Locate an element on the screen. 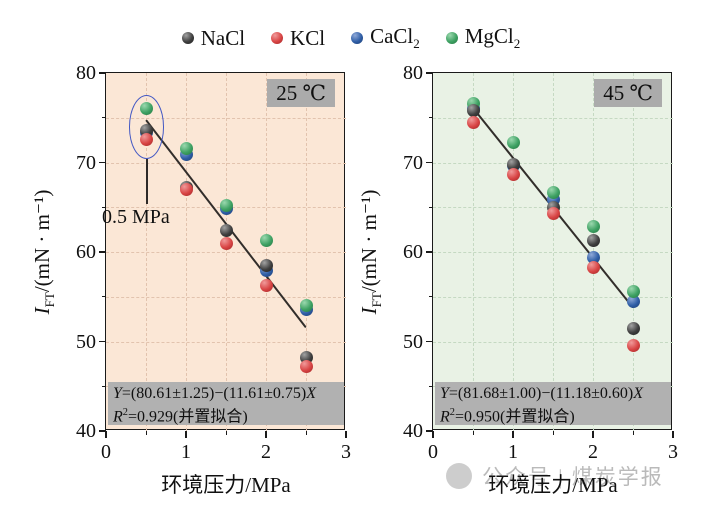 This screenshot has height=505, width=702. watermark-text: 公众号 | 煤炭学报 is located at coordinates (573, 477).